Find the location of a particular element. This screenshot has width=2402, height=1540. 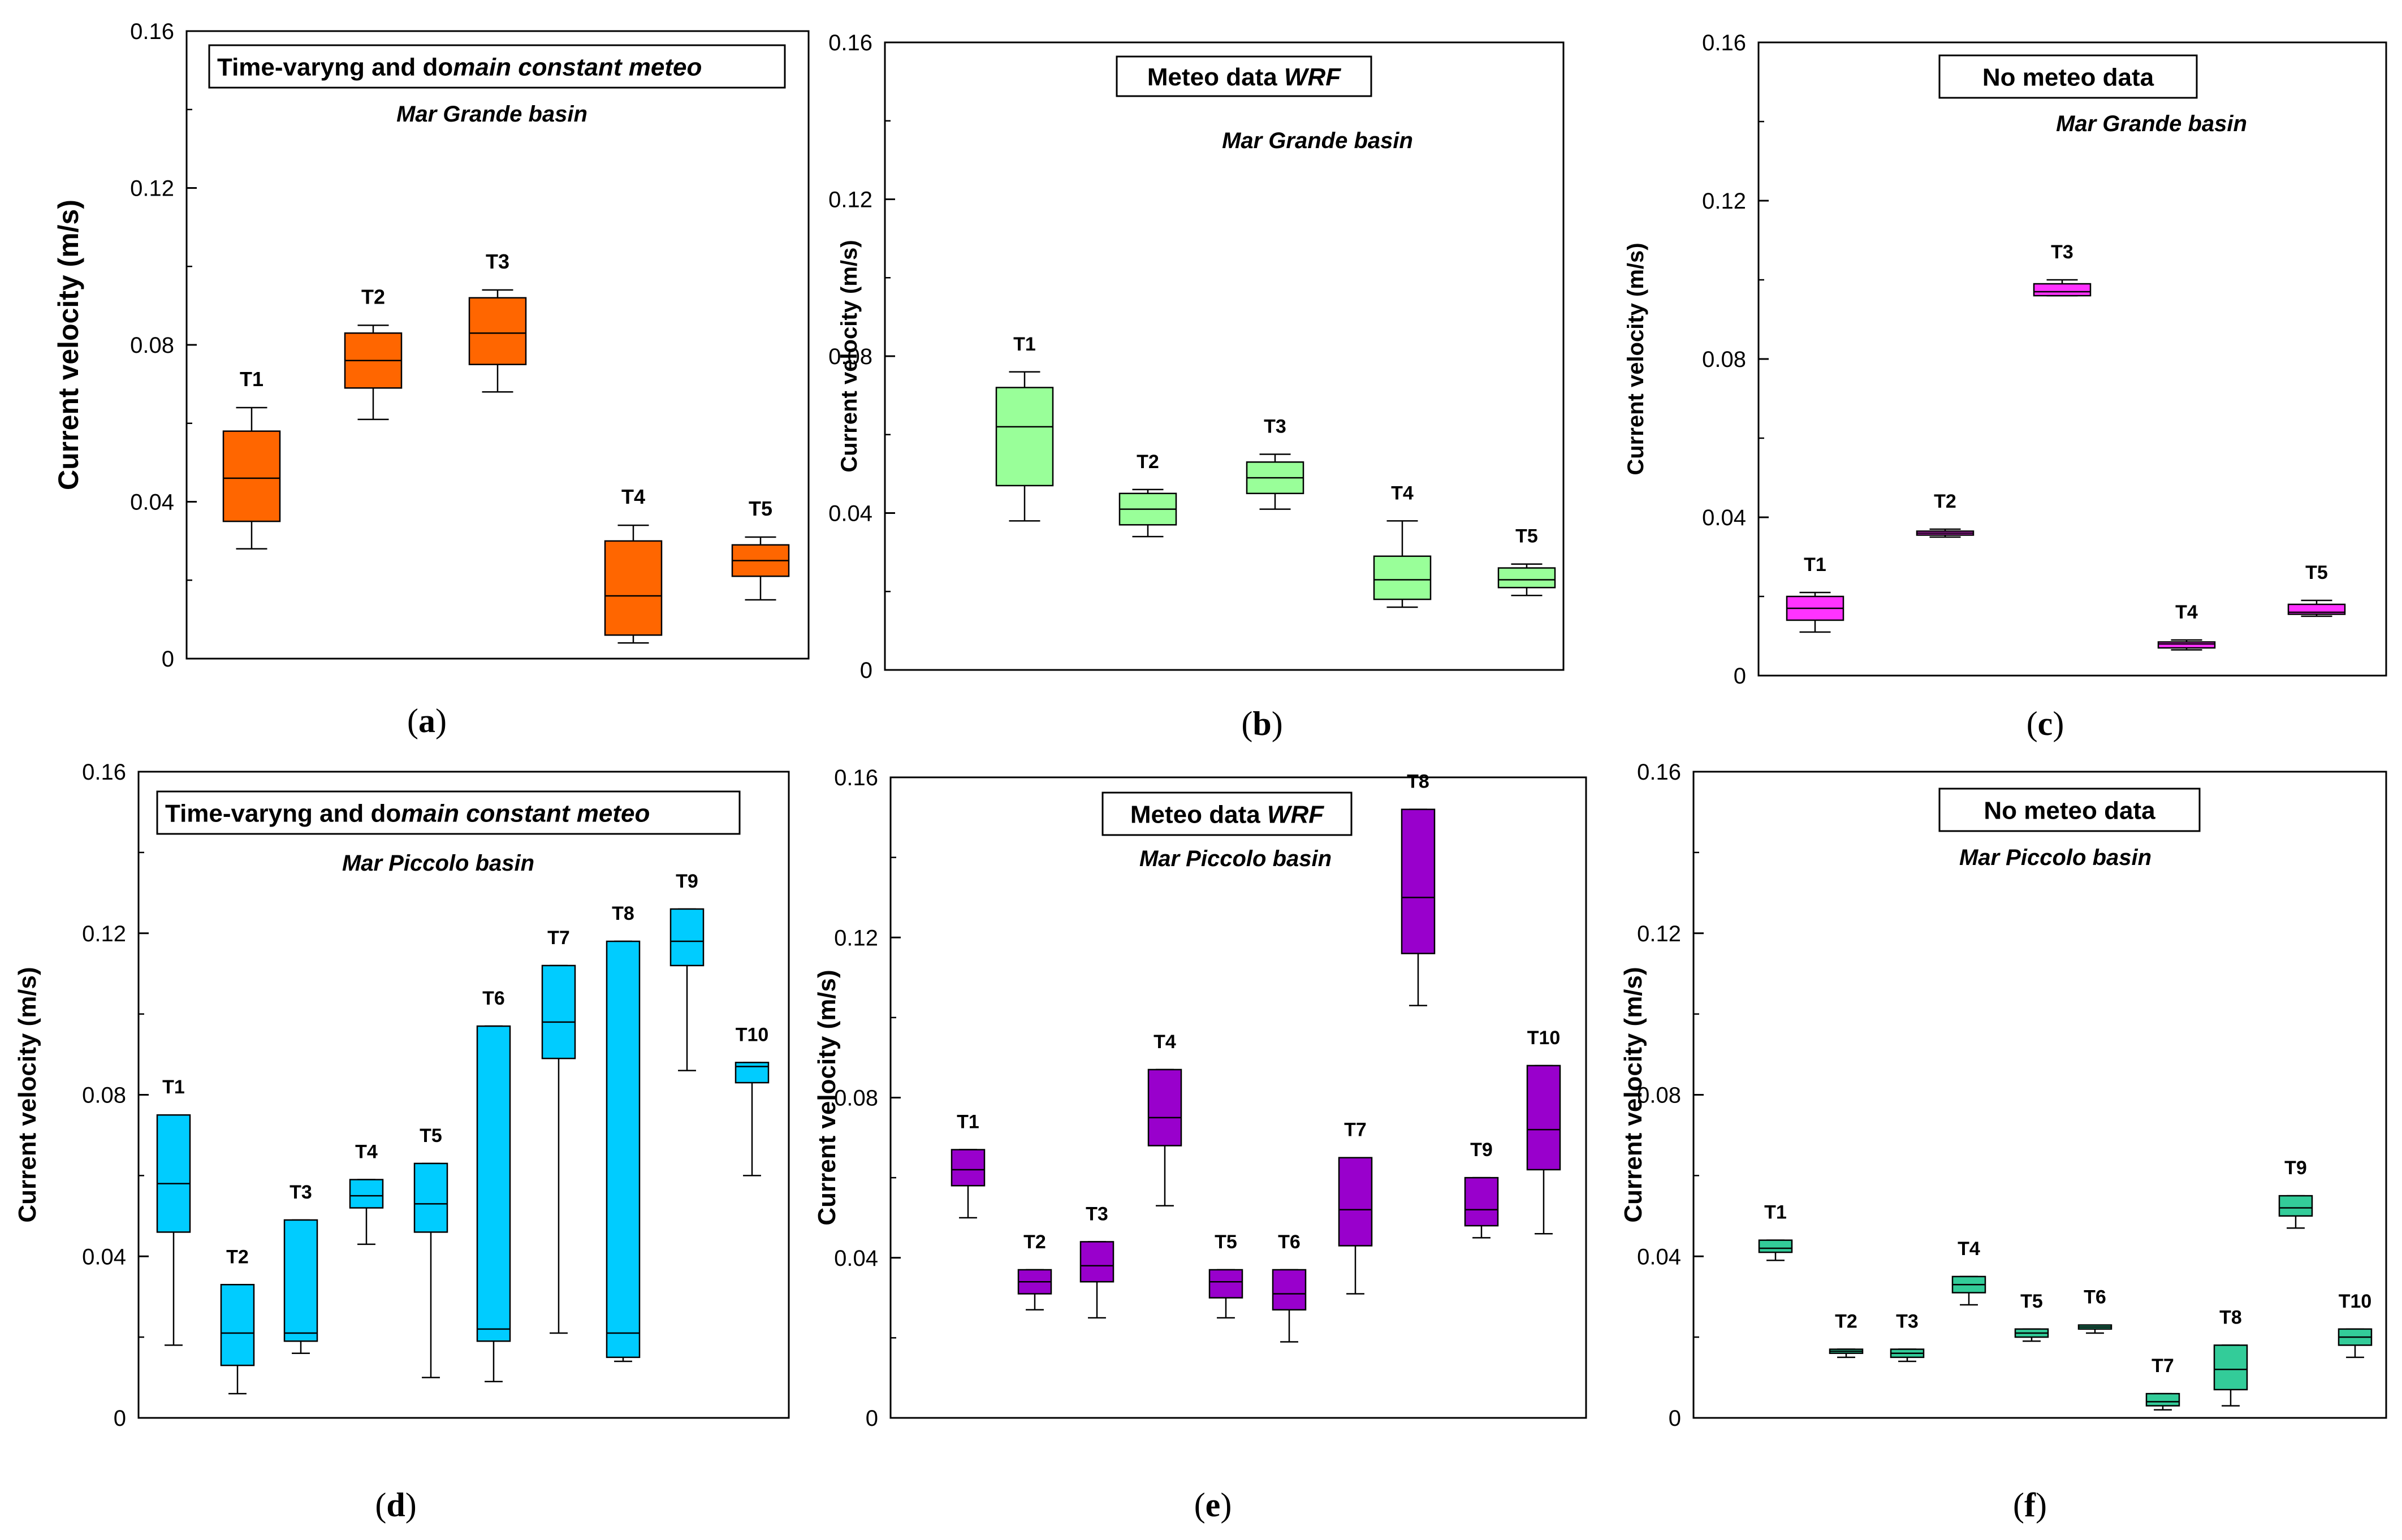

panel-label: (d) is located at coordinates (395, 1505).